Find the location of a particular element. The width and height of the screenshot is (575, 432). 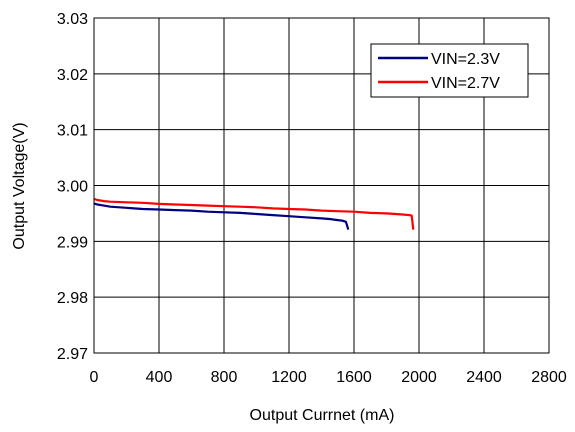

x-tick-label: 0 is located at coordinates (94, 377).